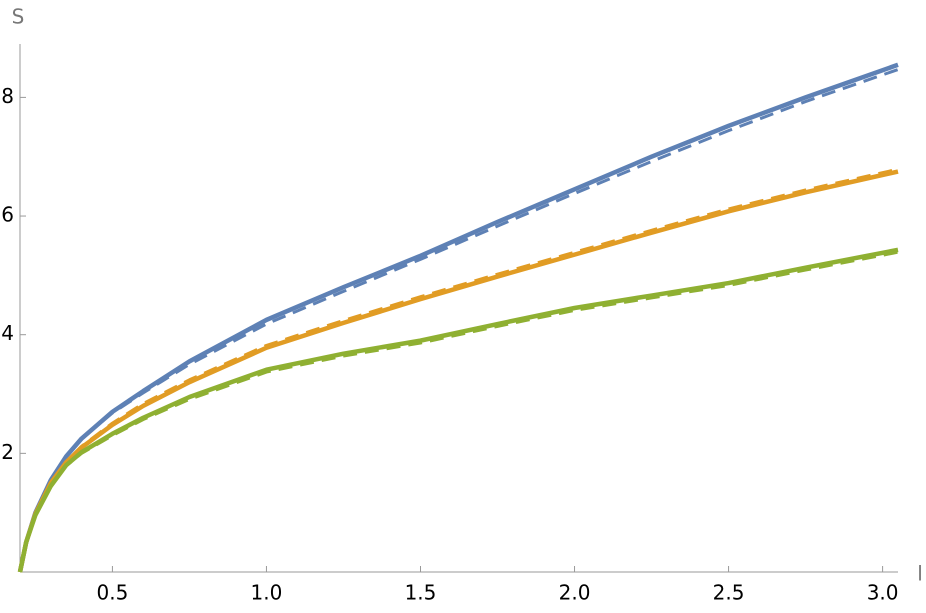  What do you see at coordinates (421, 593) in the screenshot?
I see `x-tick-label: 1.5` at bounding box center [421, 593].